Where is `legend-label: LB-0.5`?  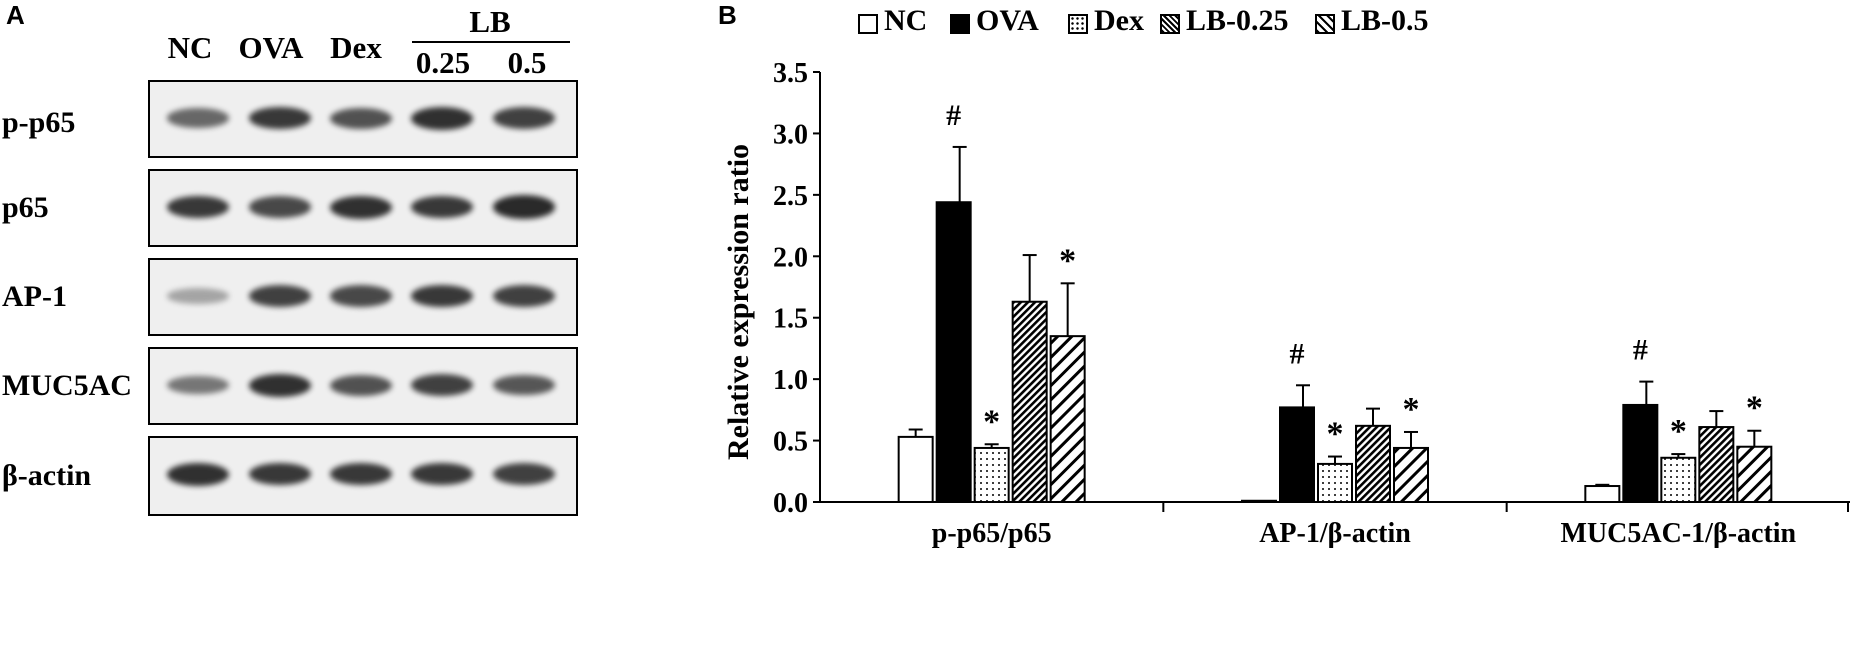 legend-label: LB-0.5 is located at coordinates (1385, 20).